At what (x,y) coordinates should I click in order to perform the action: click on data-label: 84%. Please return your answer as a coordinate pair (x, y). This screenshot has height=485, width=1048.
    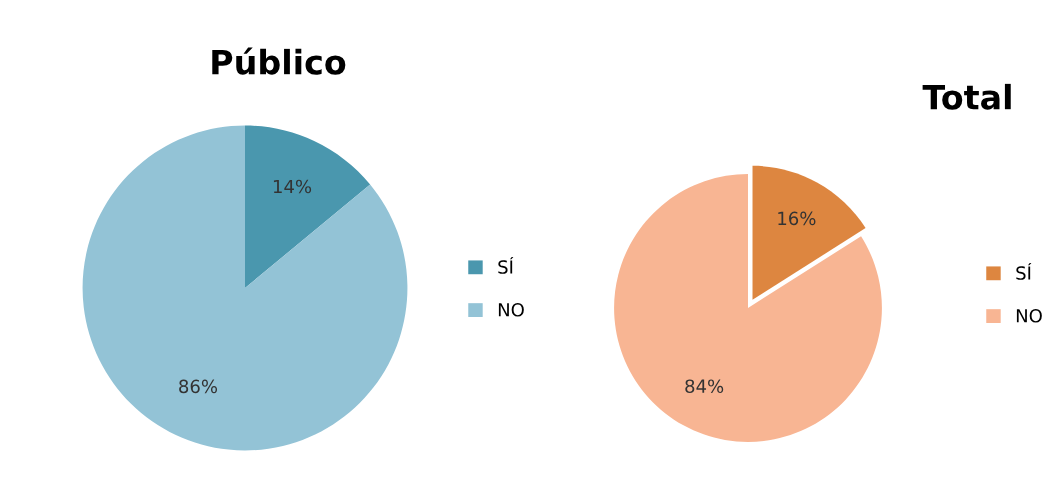
    Looking at the image, I should click on (704, 386).